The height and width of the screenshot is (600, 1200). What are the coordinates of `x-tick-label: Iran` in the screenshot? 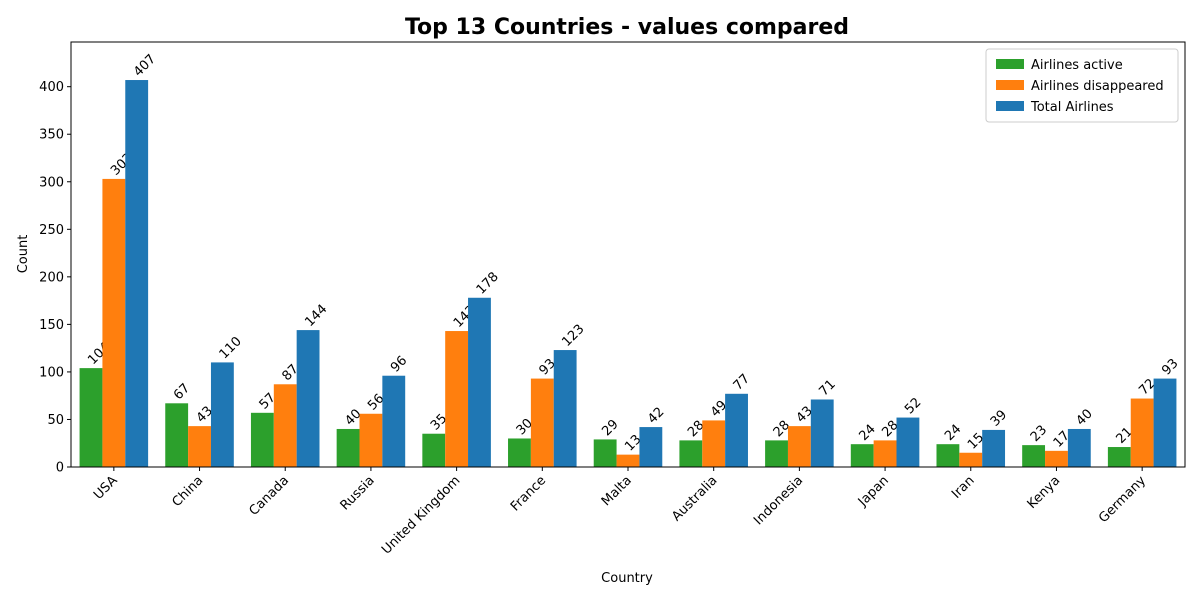 It's located at (963, 487).